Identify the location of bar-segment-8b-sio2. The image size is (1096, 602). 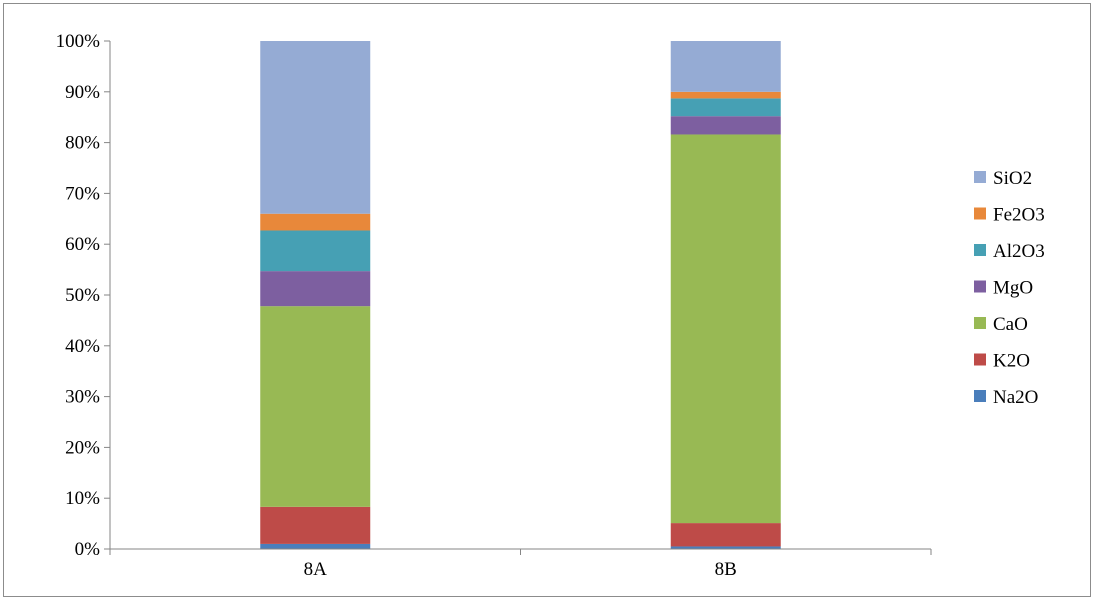
(725, 66).